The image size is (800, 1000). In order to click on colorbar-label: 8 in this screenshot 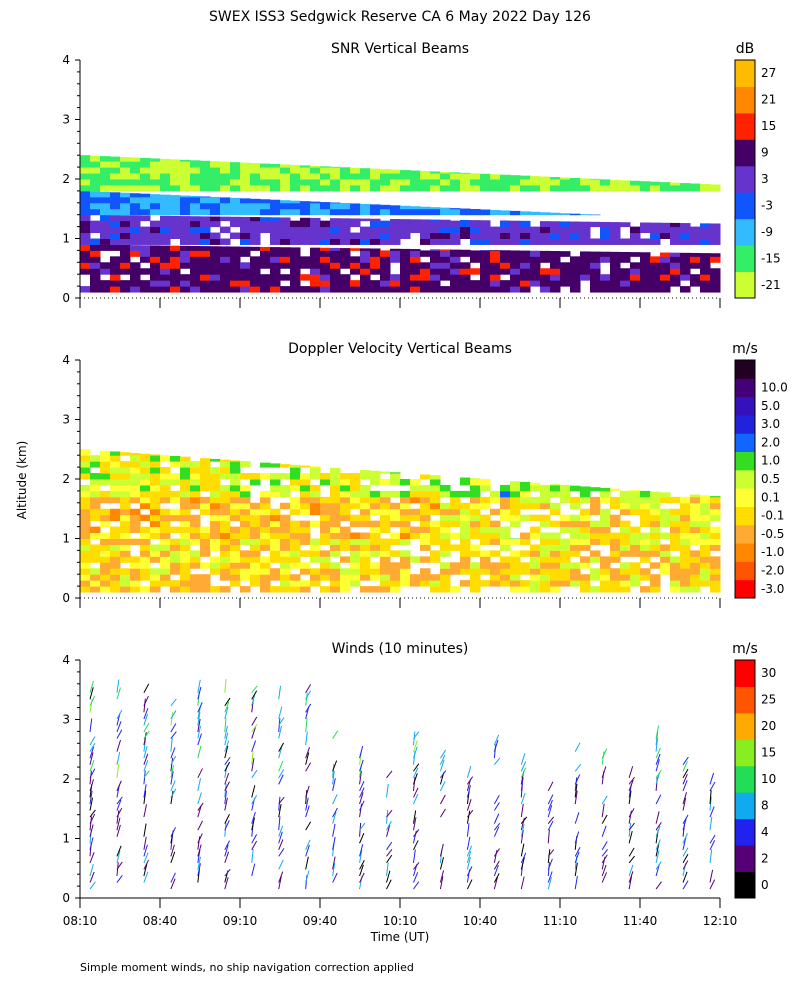, I will do `click(765, 805)`.